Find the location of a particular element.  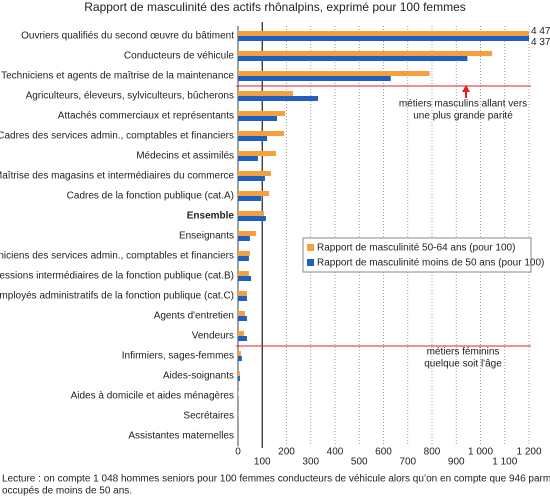

x-tick-label: 300 is located at coordinates (310, 462).